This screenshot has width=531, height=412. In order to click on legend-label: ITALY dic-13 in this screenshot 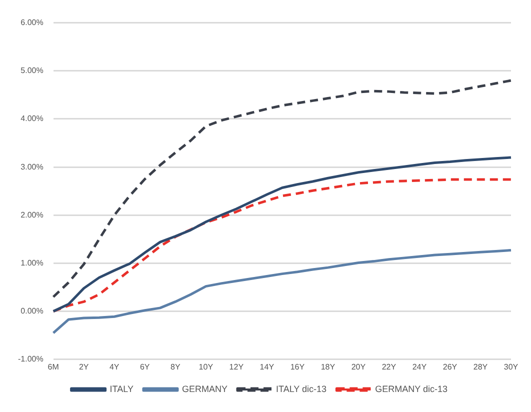, I will do `click(301, 389)`.